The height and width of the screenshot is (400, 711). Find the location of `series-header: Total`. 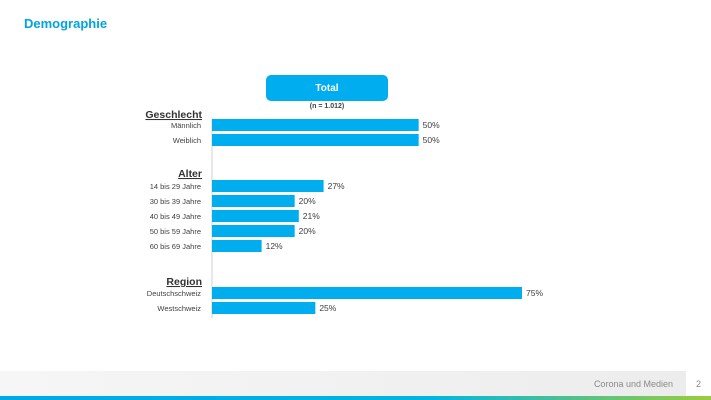

series-header: Total is located at coordinates (327, 88).